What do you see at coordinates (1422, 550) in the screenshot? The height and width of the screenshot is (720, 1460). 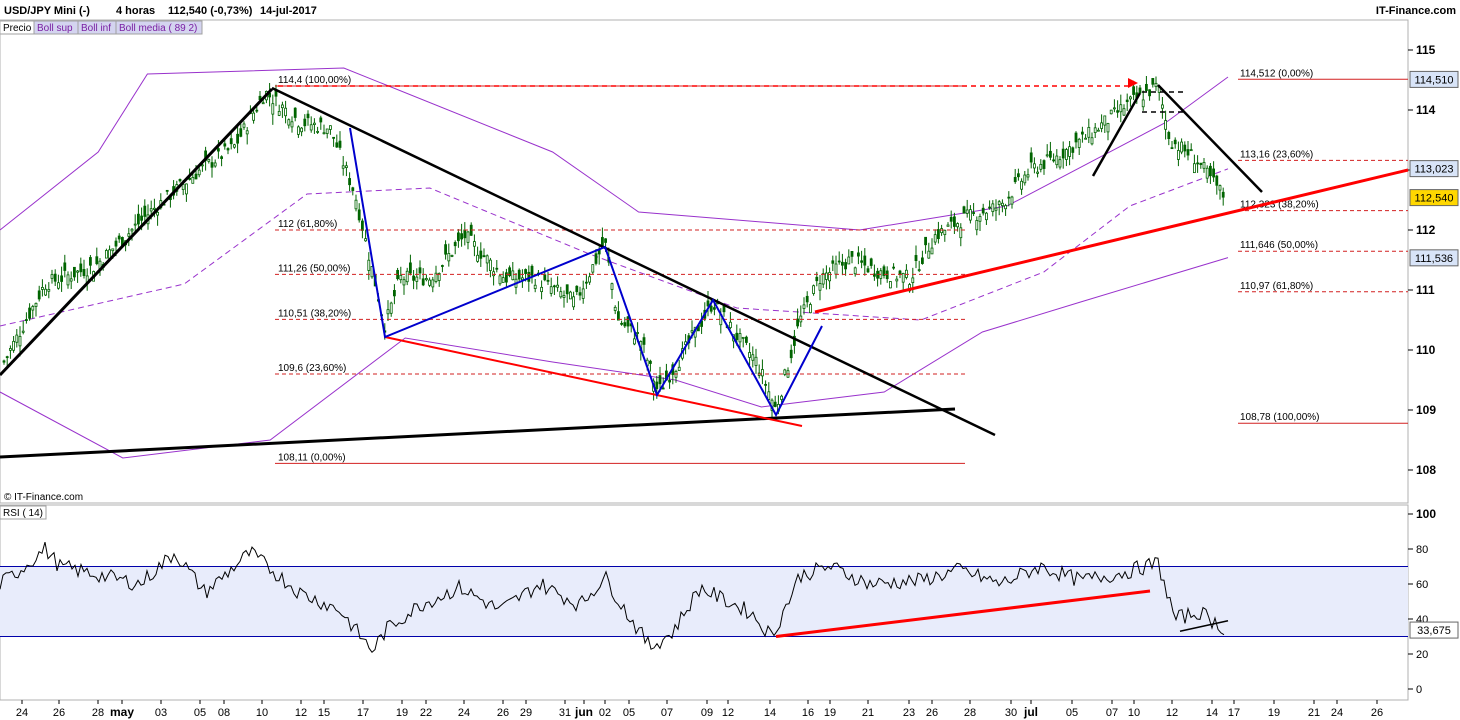 I see `rsi-tick-label: 80` at bounding box center [1422, 550].